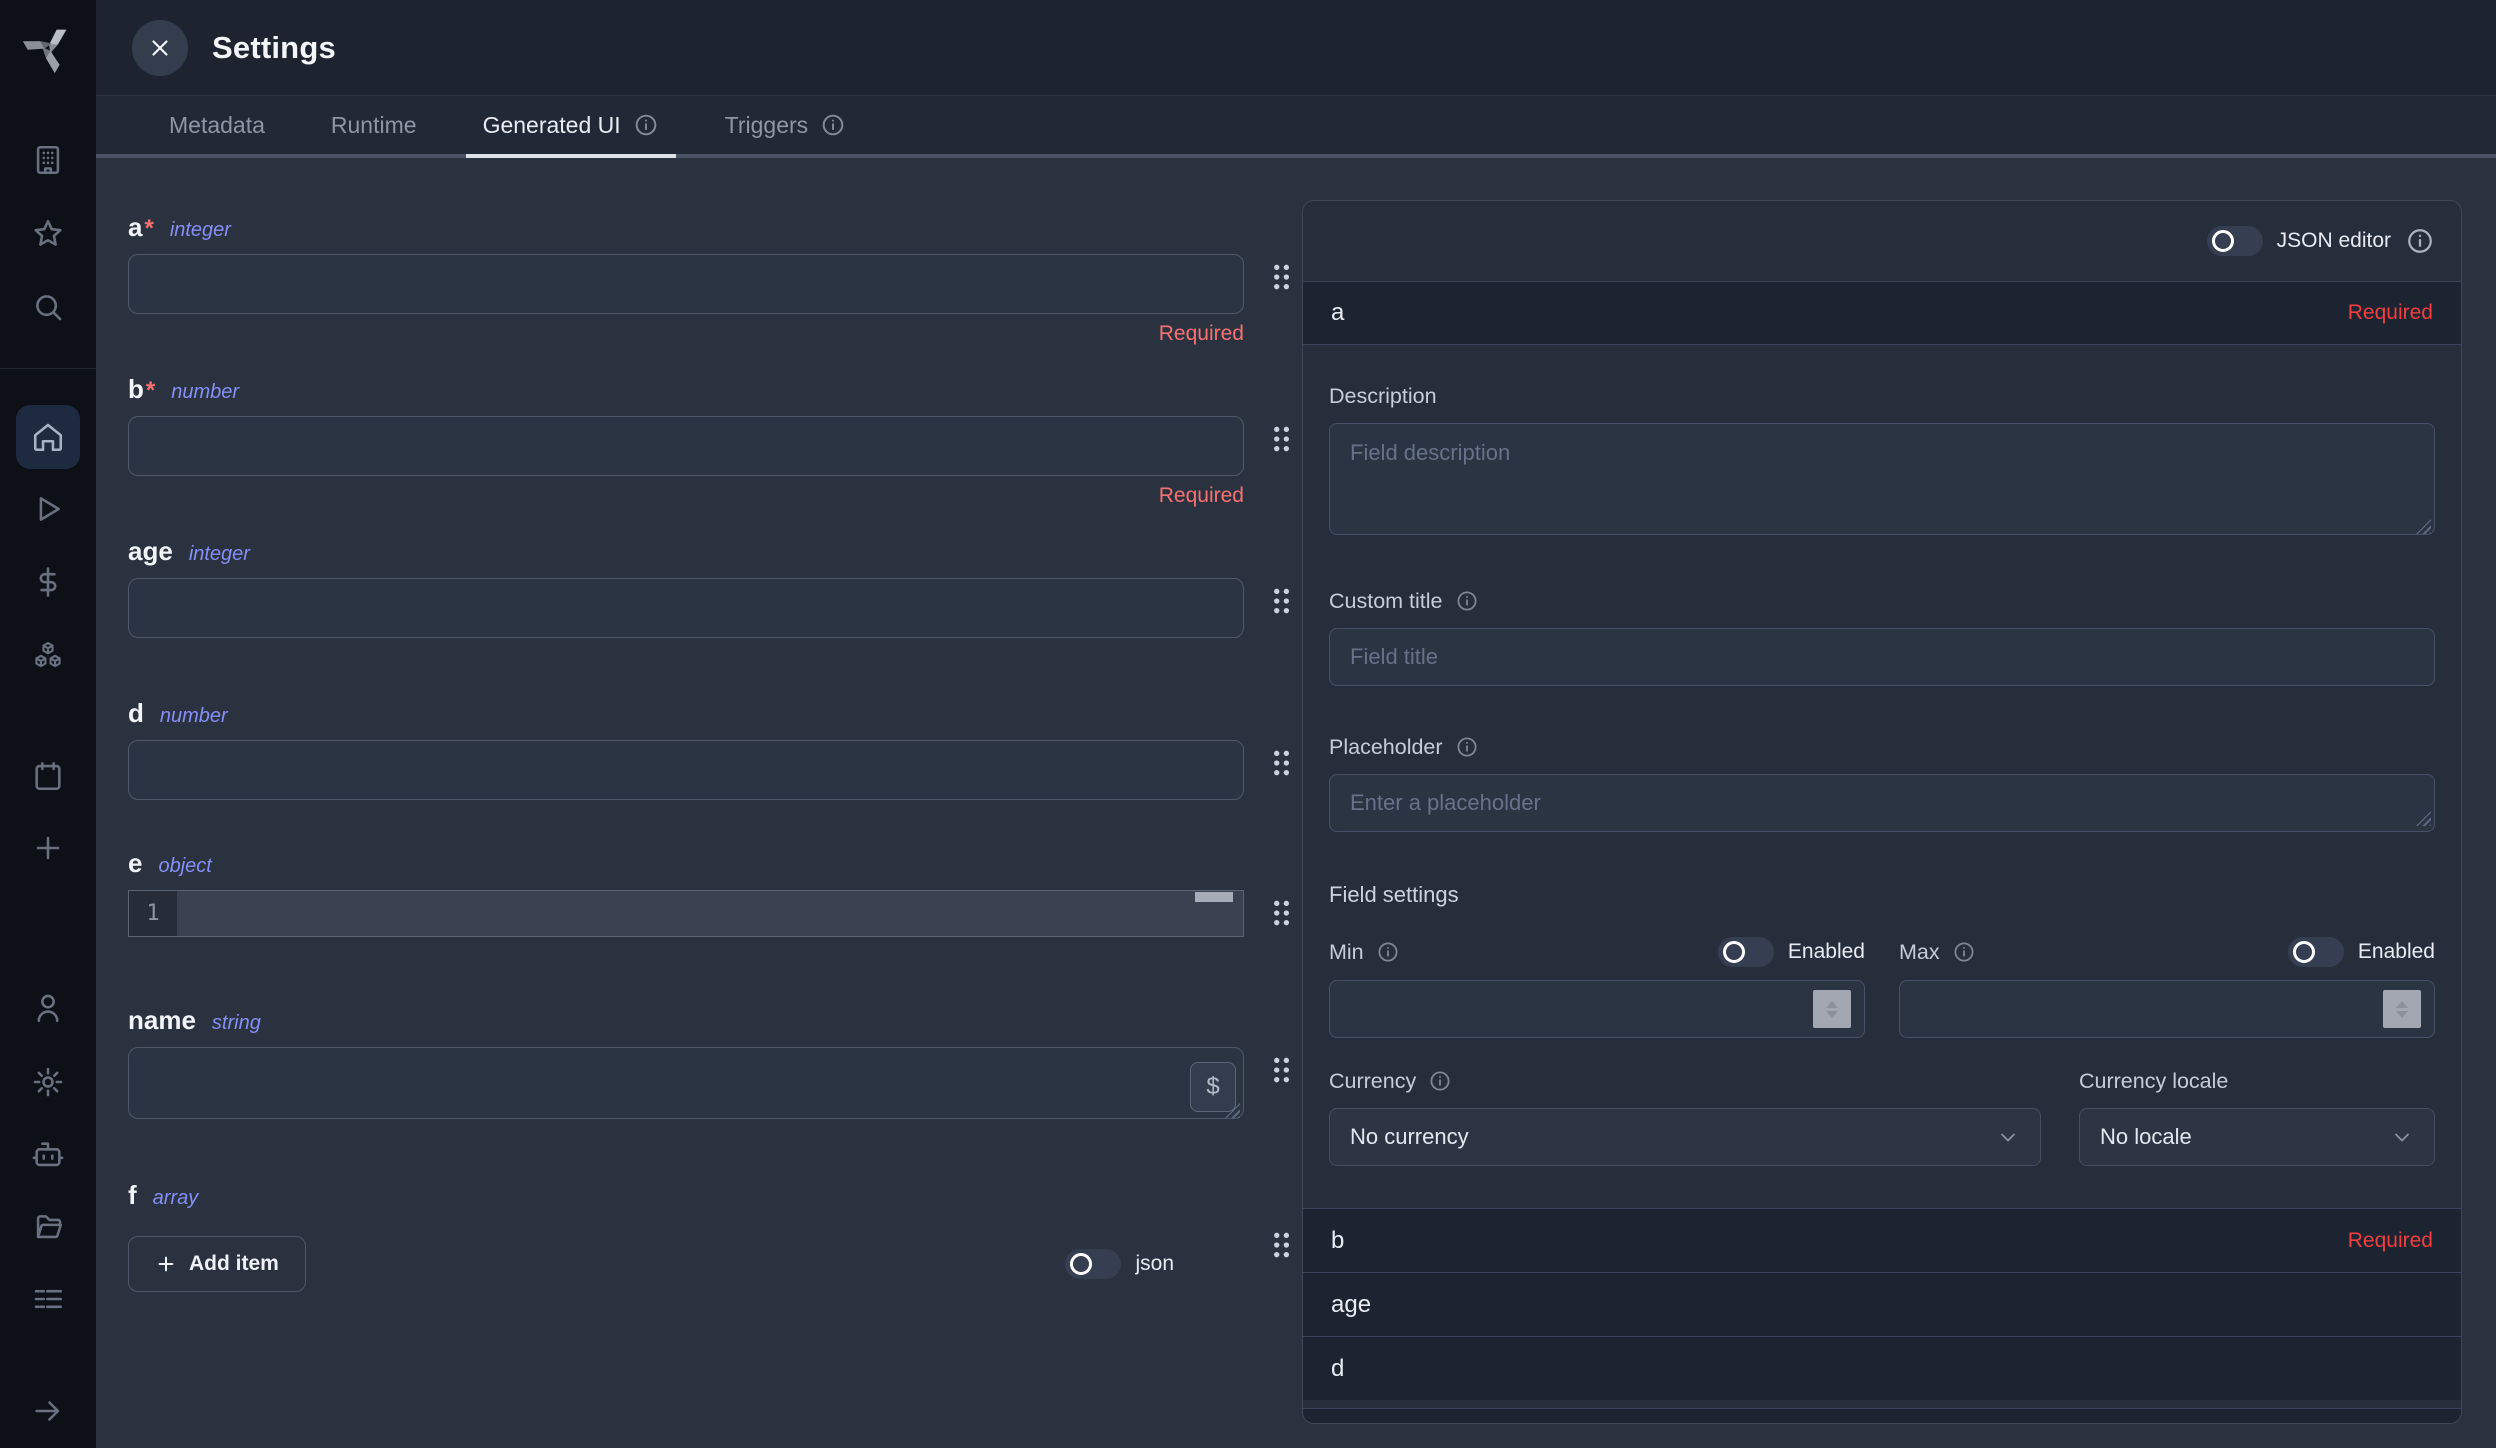 The width and height of the screenshot is (2496, 1448). What do you see at coordinates (48, 1299) in the screenshot?
I see `sidebar-item-logs` at bounding box center [48, 1299].